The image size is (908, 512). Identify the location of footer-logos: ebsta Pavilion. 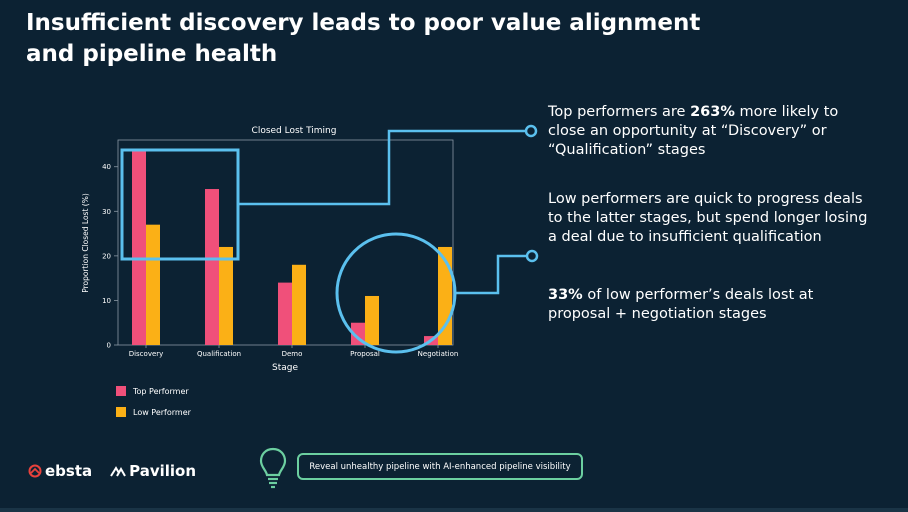
(112, 471).